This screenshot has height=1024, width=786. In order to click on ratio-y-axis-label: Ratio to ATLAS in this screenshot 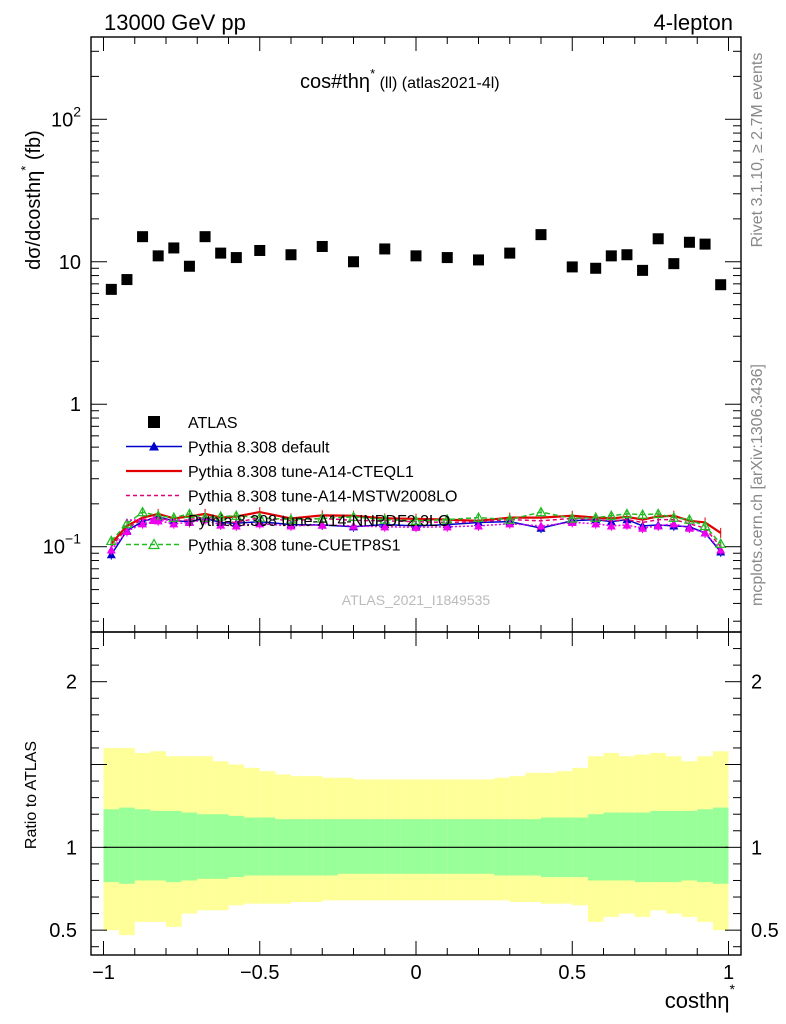, I will do `click(31, 795)`.